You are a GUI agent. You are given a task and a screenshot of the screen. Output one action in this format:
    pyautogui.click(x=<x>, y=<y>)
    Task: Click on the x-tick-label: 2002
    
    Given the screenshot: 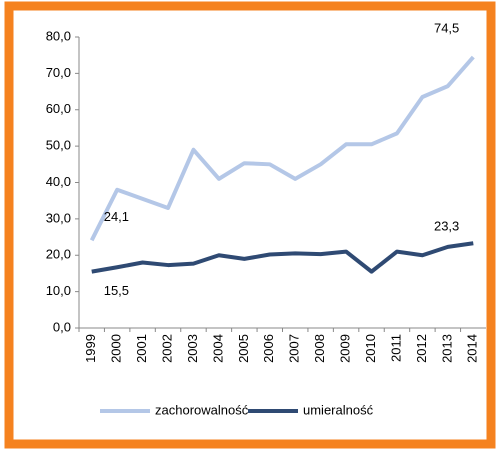 What is the action you would take?
    pyautogui.click(x=166, y=348)
    